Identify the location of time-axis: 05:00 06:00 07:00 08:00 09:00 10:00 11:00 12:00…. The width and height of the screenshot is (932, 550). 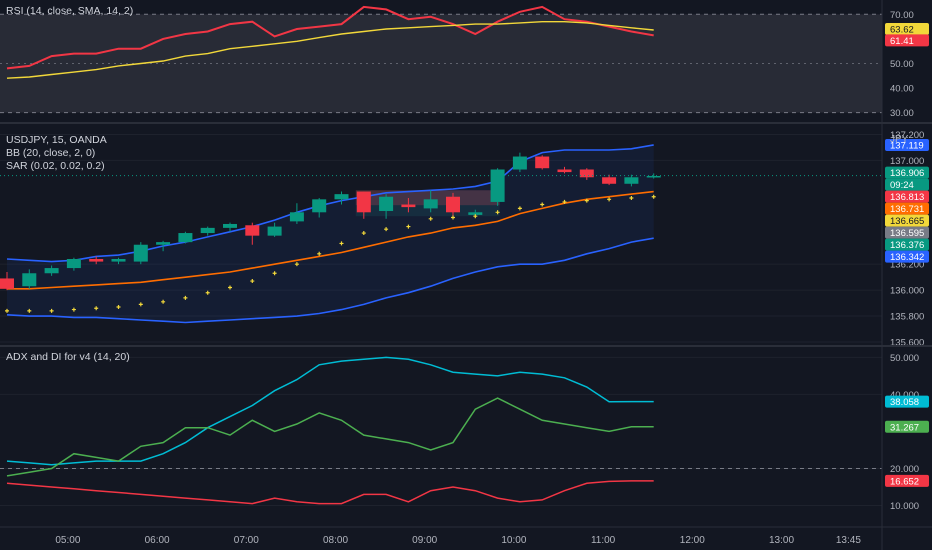
(458, 540).